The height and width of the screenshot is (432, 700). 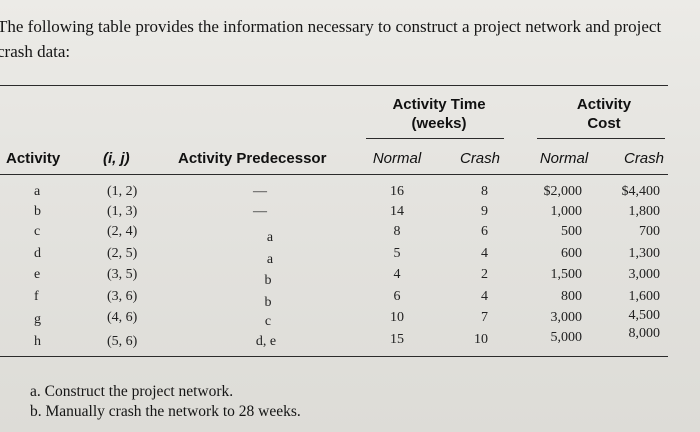 I want to click on col-header-time-crash: Crash, so click(x=479, y=158).